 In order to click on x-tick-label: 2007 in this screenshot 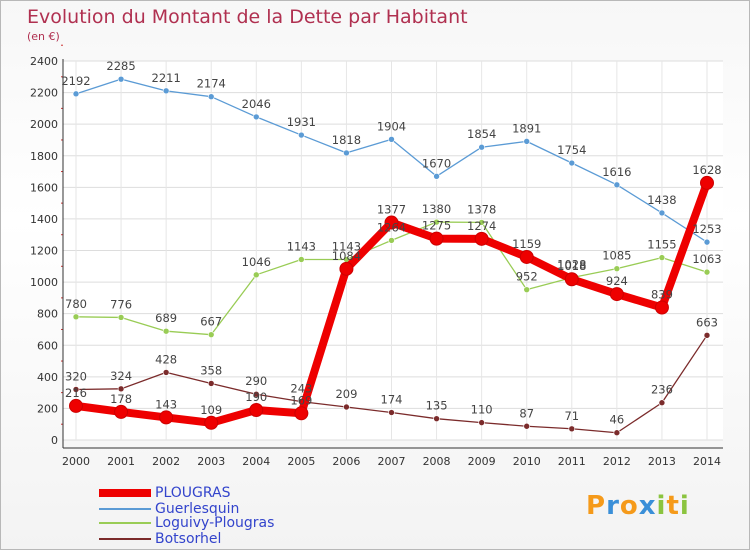, I will do `click(392, 461)`.